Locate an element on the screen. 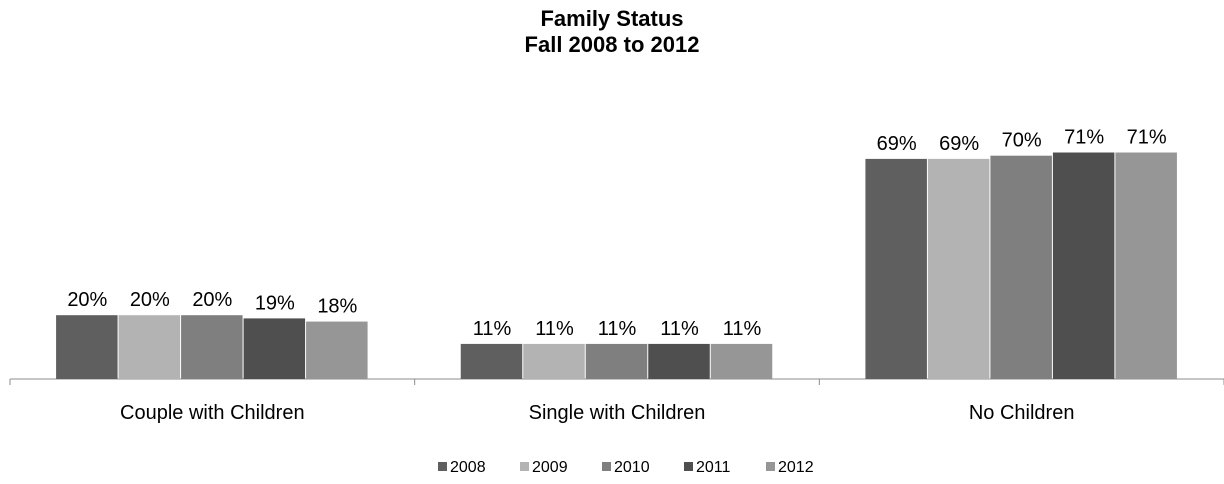  data-label-2010-2: 11% is located at coordinates (617, 329).